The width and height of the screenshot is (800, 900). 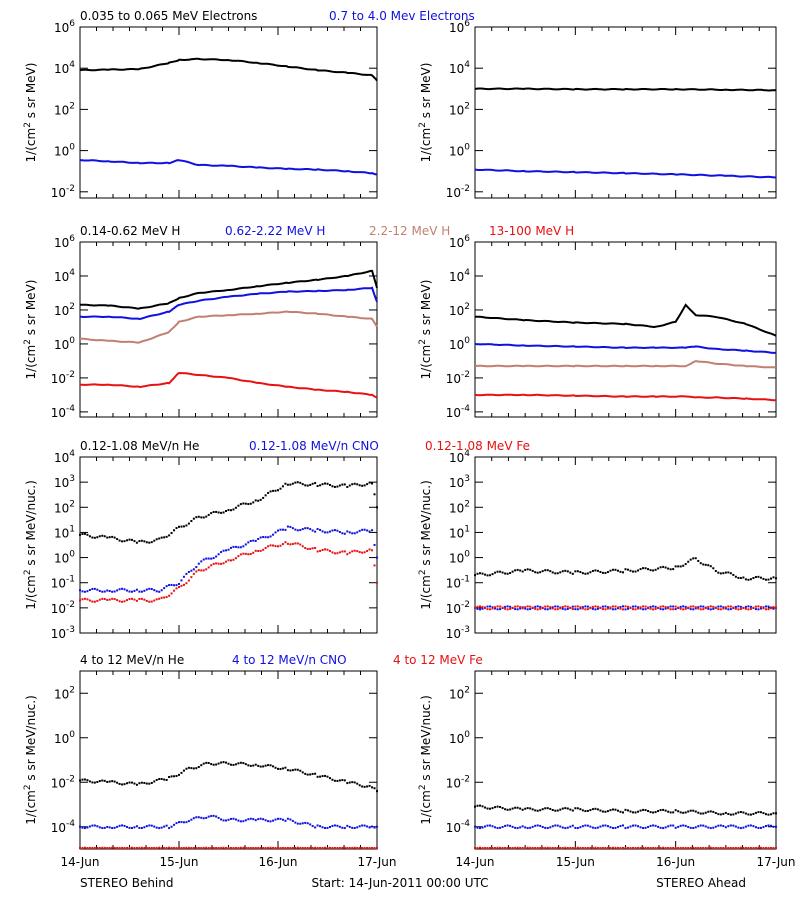 I want to click on protons-behind-series-1-line, so click(x=229, y=289).